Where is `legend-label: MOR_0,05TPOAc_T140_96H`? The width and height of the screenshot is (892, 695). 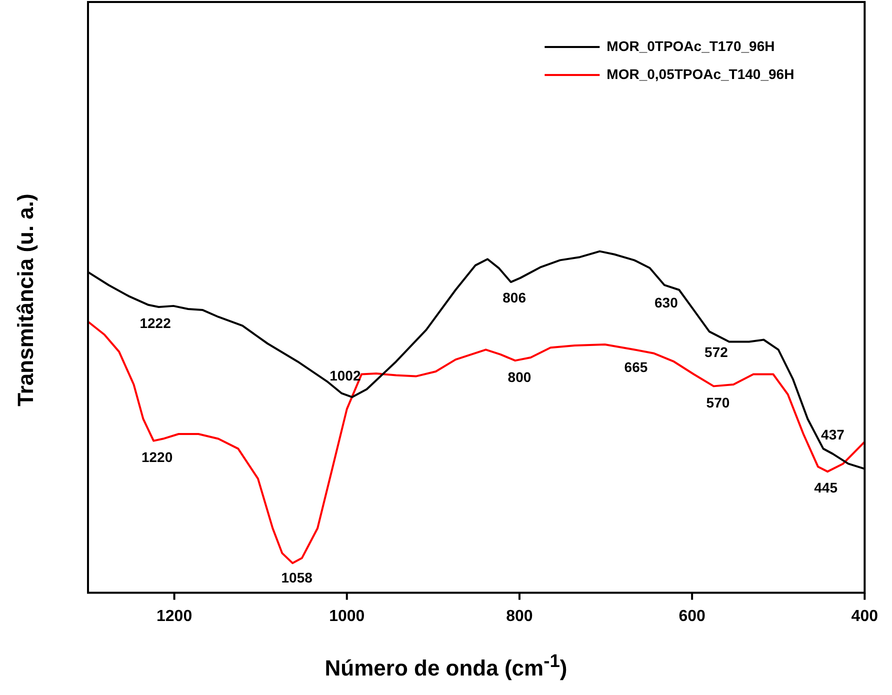 legend-label: MOR_0,05TPOAc_T140_96H is located at coordinates (700, 74).